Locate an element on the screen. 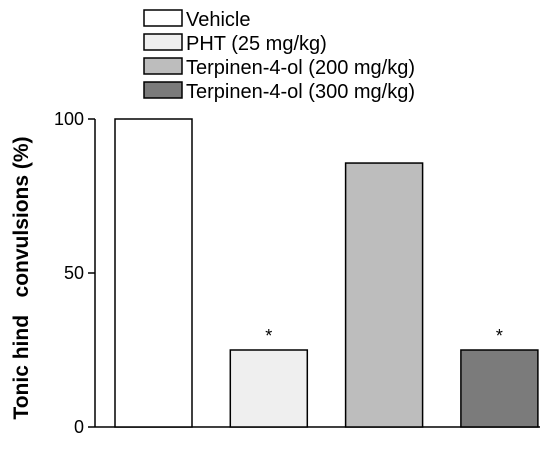  y-axis: 0 50 100 is located at coordinates (75, 273).